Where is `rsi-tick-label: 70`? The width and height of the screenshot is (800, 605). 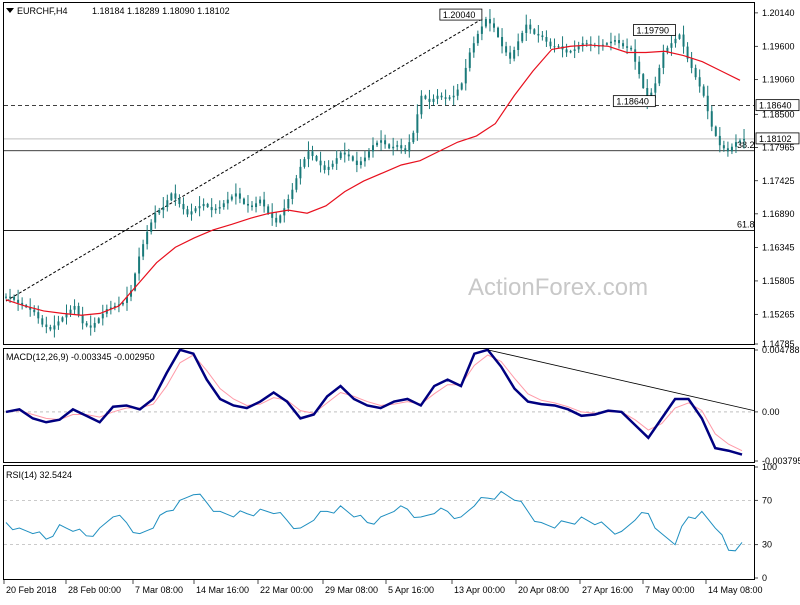
rsi-tick-label: 70 is located at coordinates (767, 500).